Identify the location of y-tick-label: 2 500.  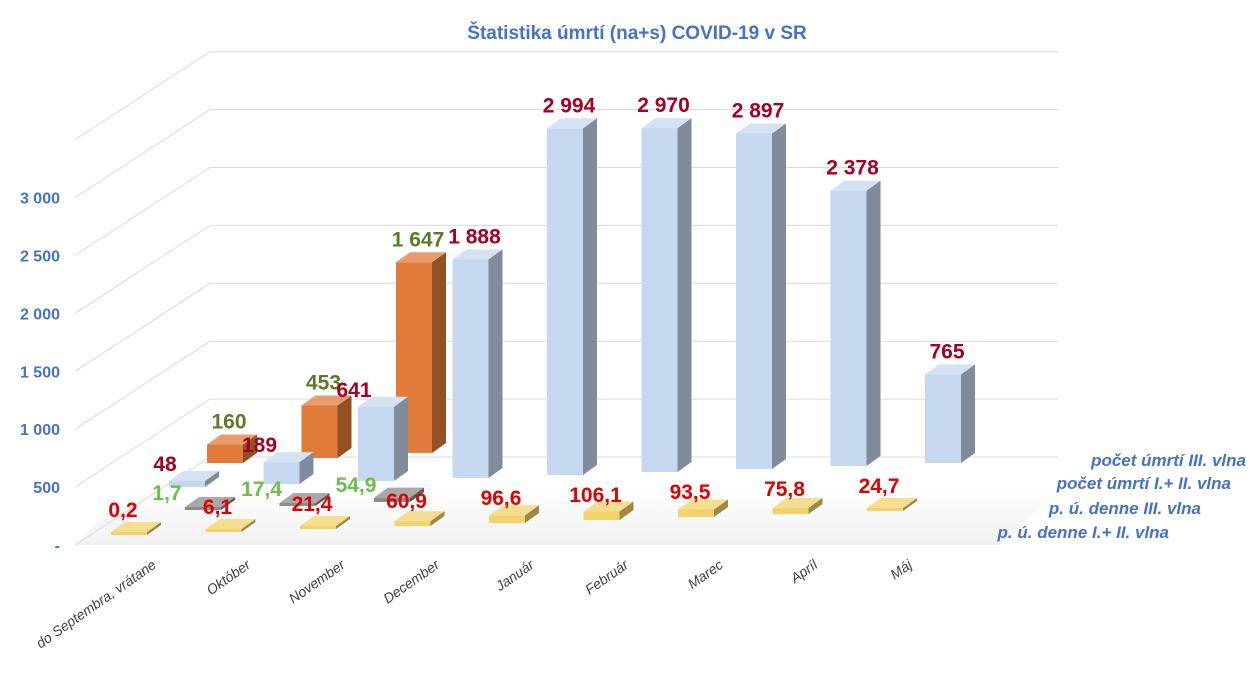
(40, 257).